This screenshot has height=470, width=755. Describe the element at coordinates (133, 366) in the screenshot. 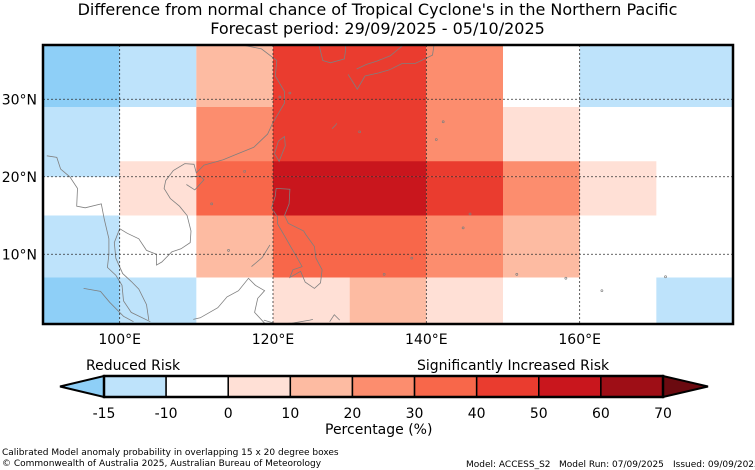

I see `reduced-risk-label: Reduced Risk` at that location.